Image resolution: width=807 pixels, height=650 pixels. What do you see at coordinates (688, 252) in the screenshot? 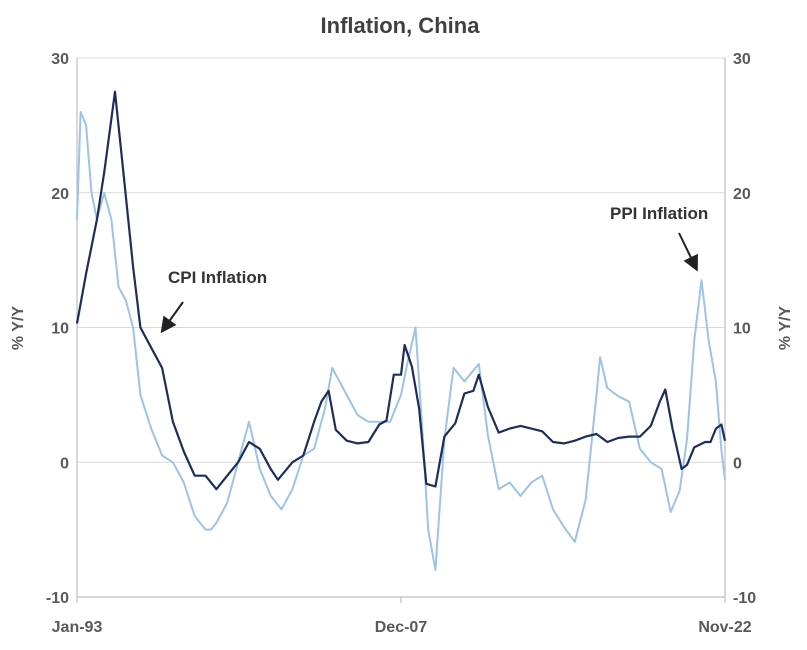
I see `ppi-annotation-arrow` at bounding box center [688, 252].